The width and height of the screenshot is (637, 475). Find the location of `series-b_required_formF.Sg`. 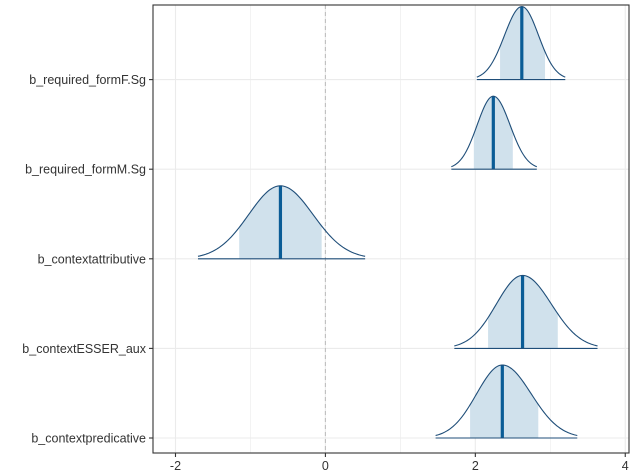

series-b_required_formF.Sg is located at coordinates (521, 43).